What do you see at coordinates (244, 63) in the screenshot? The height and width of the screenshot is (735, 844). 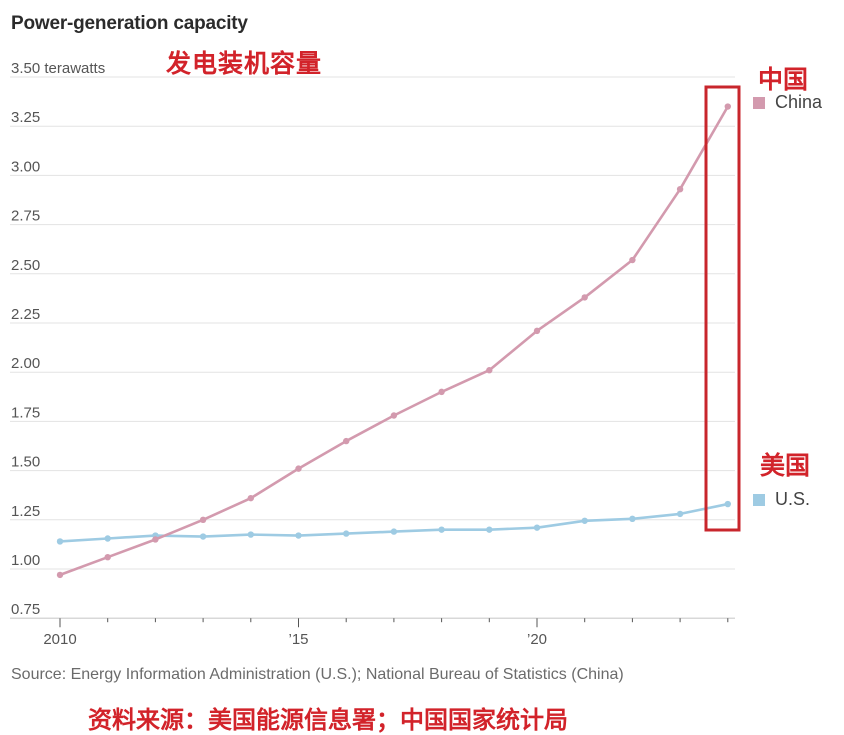 I see `chart-title-chinese: 发电装机容量` at bounding box center [244, 63].